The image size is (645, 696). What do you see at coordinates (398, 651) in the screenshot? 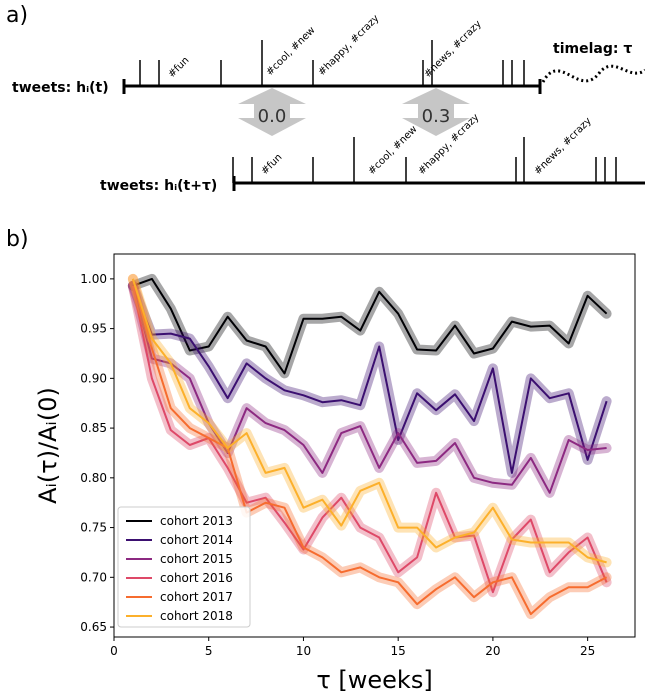
I see `x-tick-label: 15` at bounding box center [398, 651].